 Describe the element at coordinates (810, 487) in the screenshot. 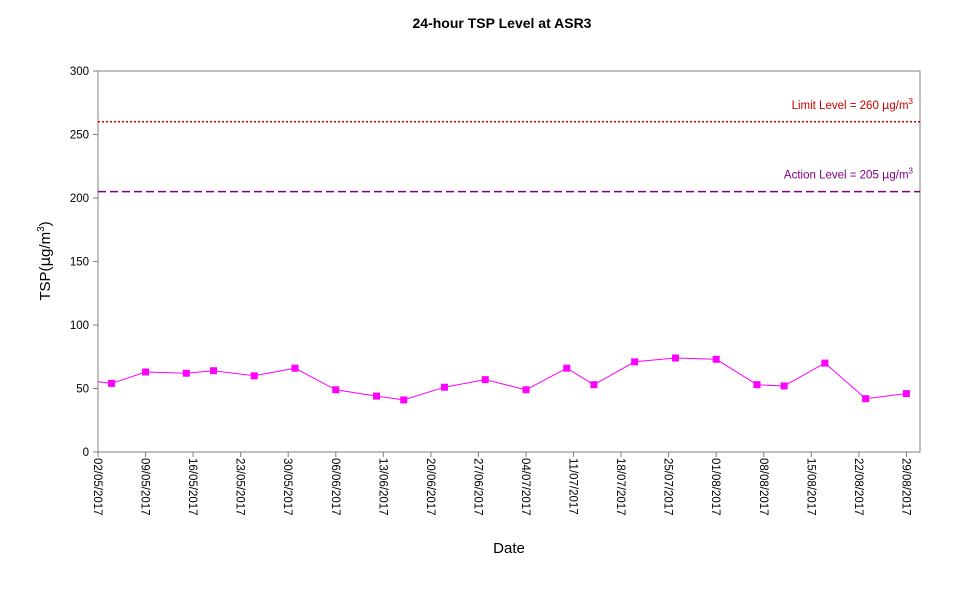

I see `x-tick-label: 15/08/2017` at that location.